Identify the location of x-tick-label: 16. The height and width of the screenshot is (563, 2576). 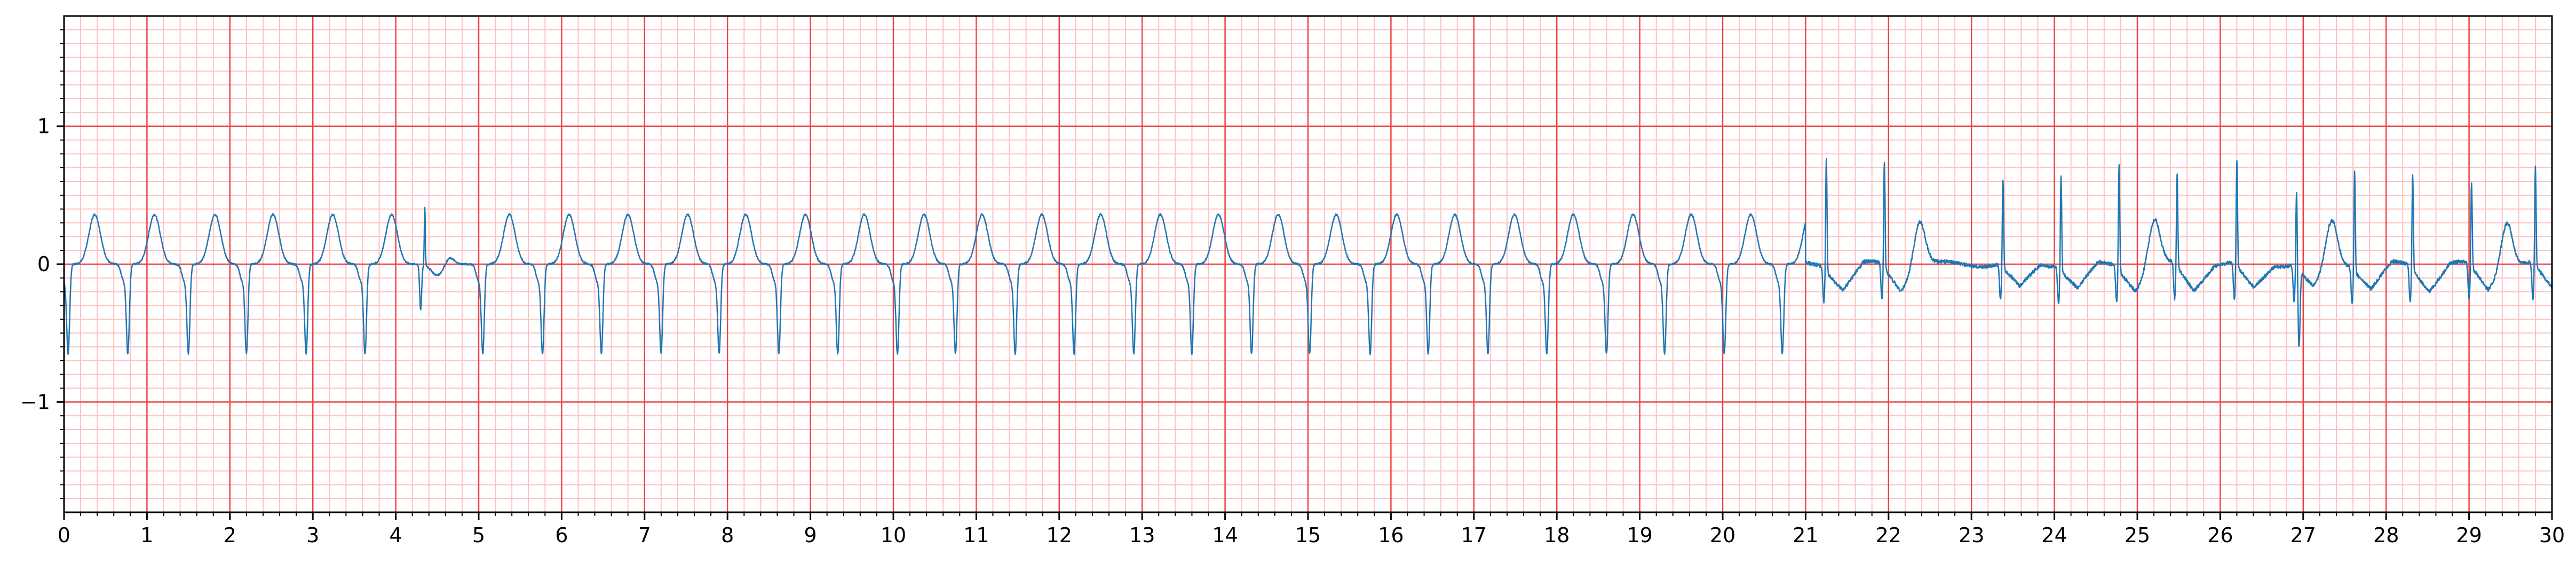
(1391, 535).